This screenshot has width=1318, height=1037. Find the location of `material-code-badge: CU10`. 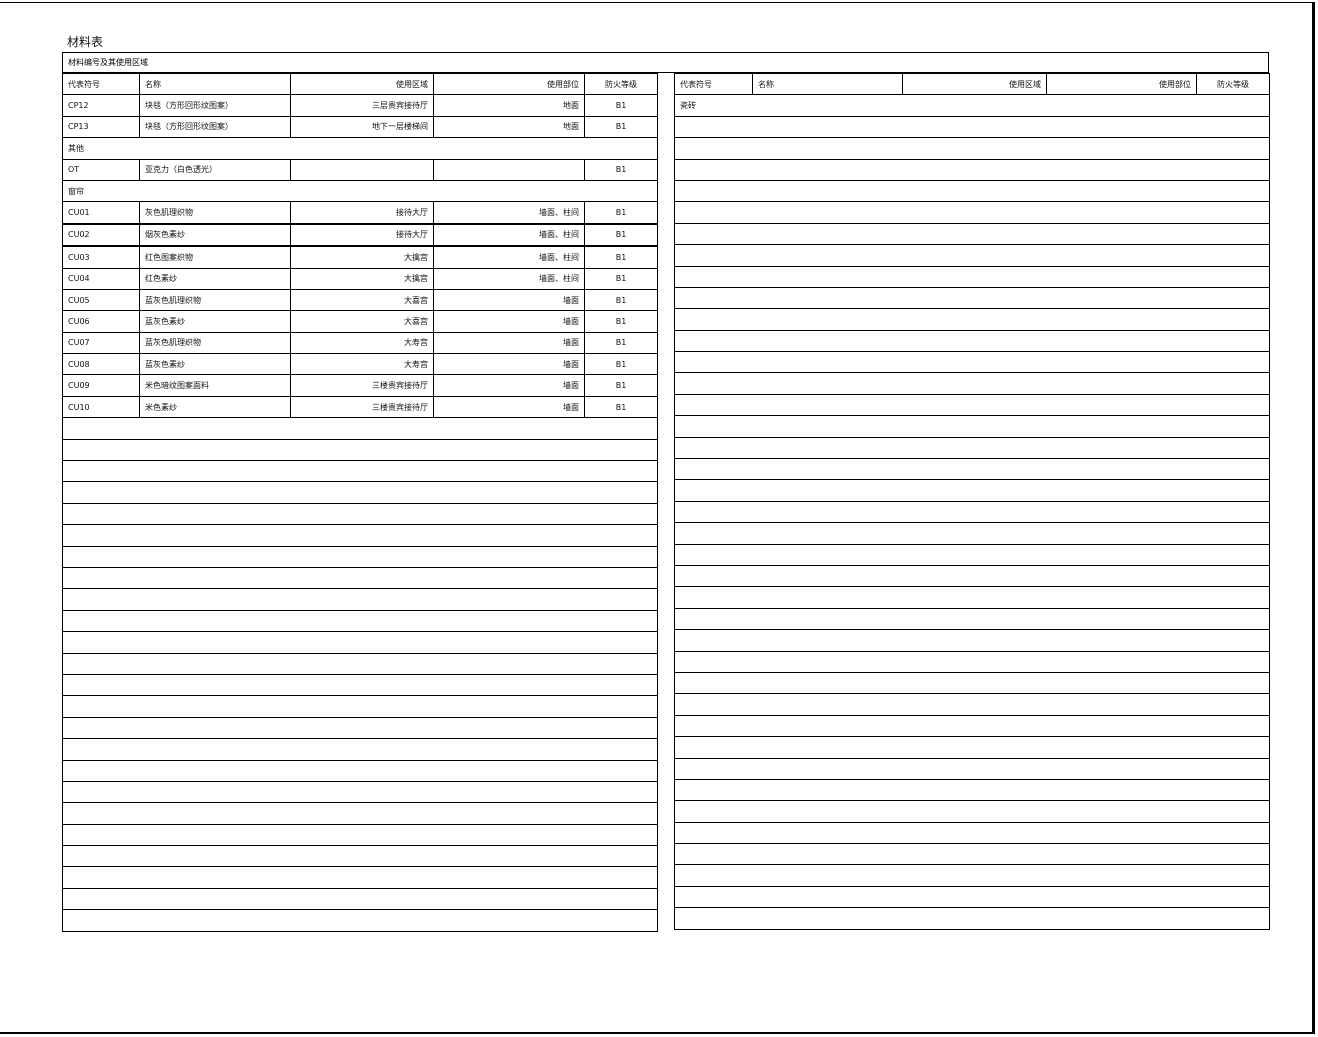

material-code-badge: CU10 is located at coordinates (79, 407).